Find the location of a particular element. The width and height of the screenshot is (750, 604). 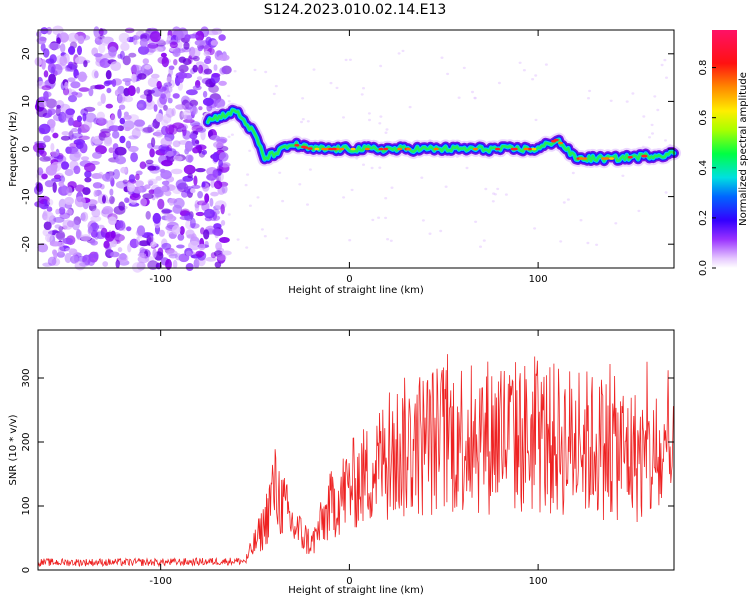

snr-xtick-label: 0 is located at coordinates (349, 581).